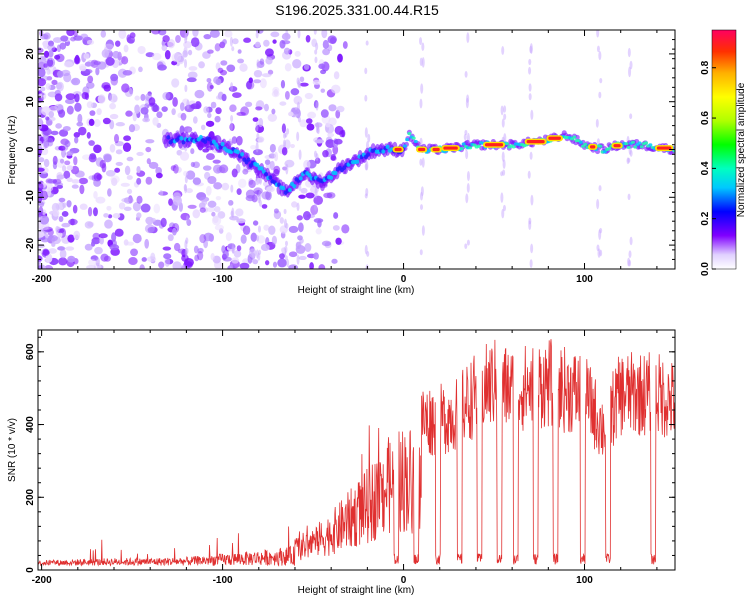 This screenshot has width=750, height=600. What do you see at coordinates (436, 149) in the screenshot?
I see `spectrogram-peak-core` at bounding box center [436, 149].